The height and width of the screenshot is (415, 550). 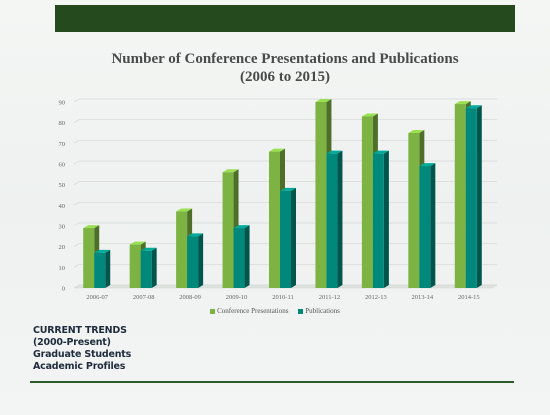 I want to click on y-tick-label: 20, so click(x=62, y=247).